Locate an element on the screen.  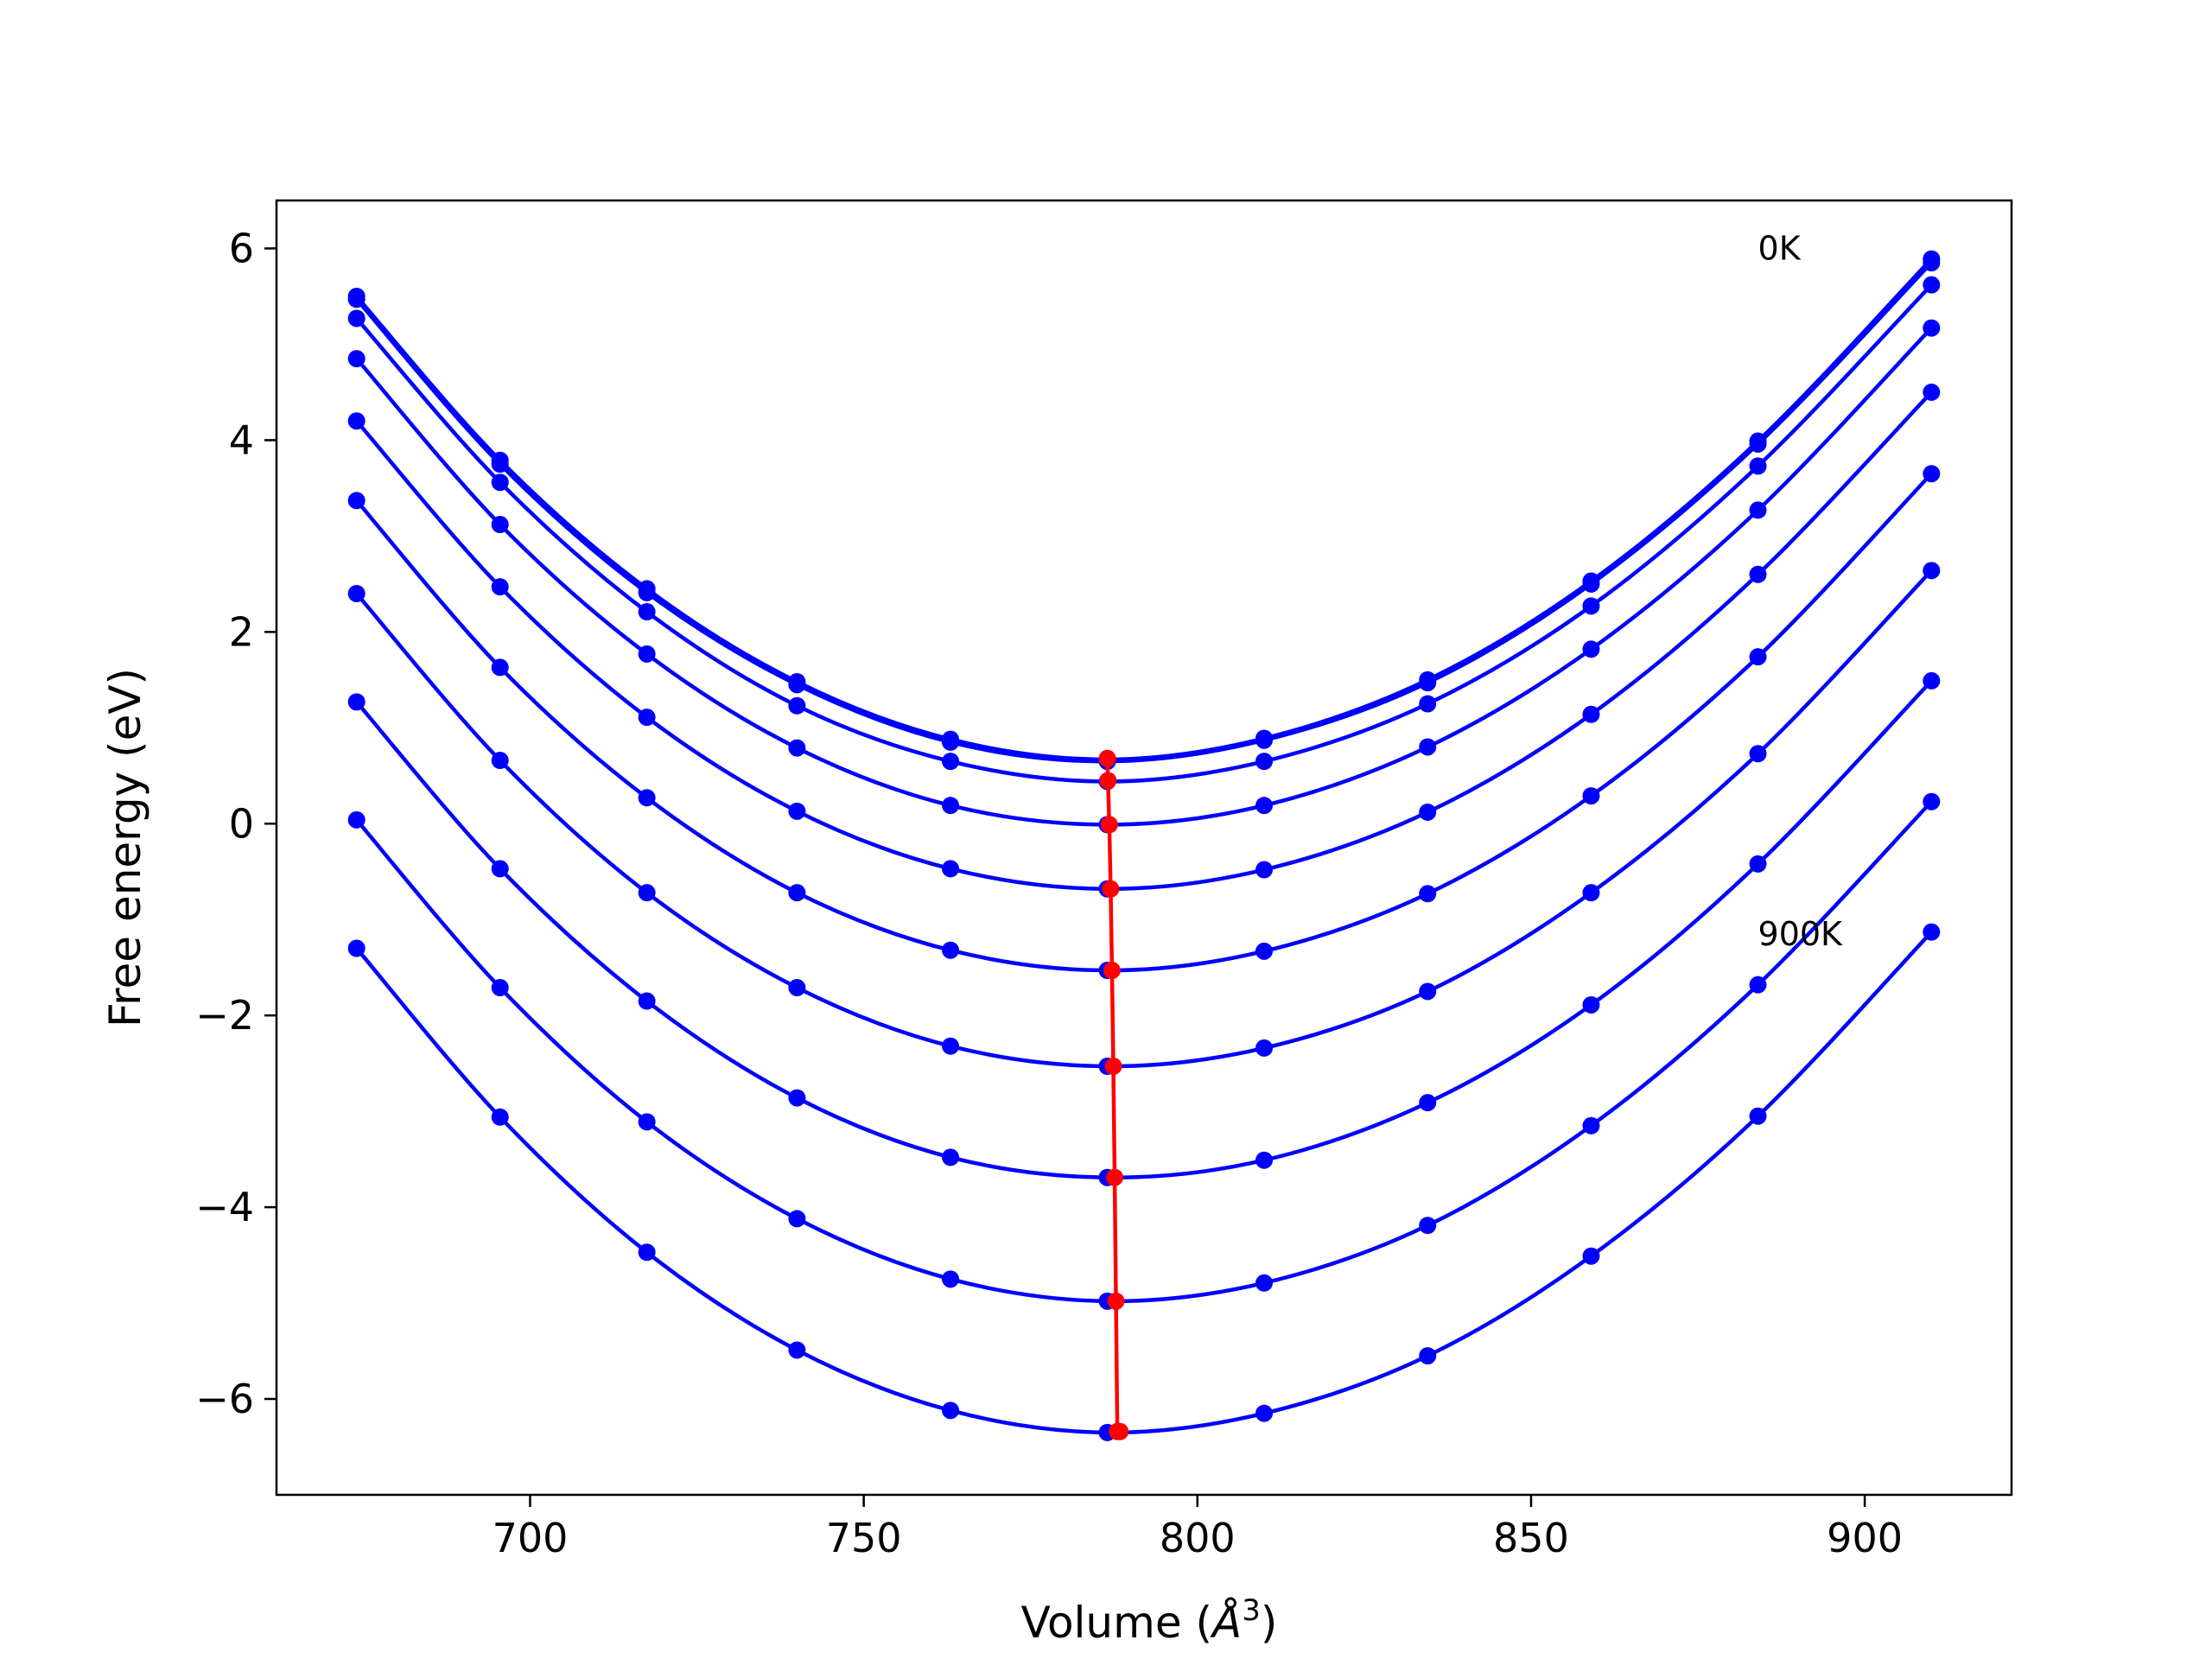
minima-line is located at coordinates (1113, 1096).